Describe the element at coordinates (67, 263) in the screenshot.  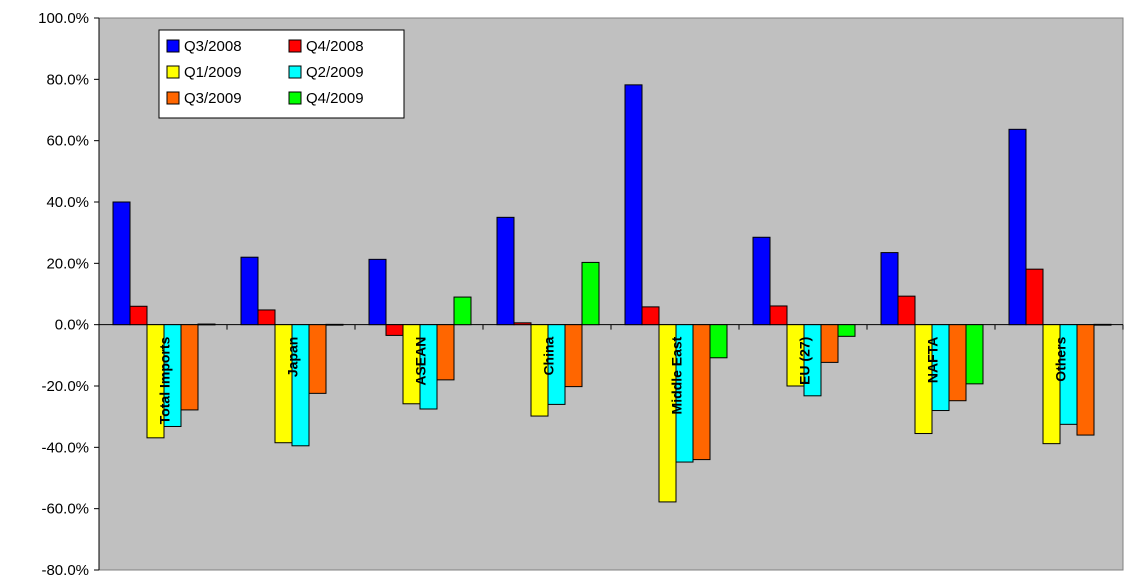
I see `y-tick-label: 20.0%` at that location.